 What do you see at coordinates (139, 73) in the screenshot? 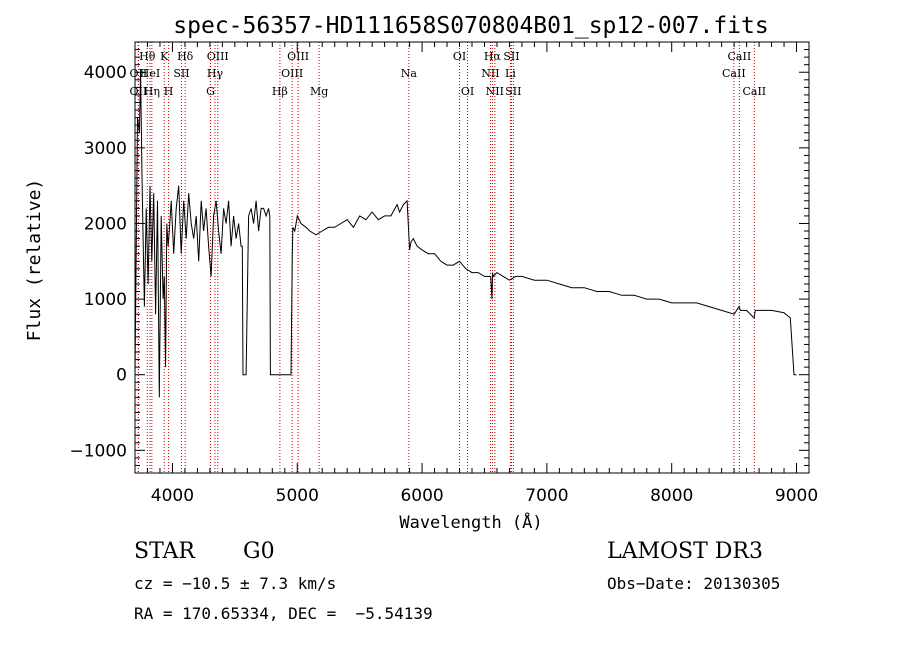
I see `line-label-1: OII` at bounding box center [139, 73].